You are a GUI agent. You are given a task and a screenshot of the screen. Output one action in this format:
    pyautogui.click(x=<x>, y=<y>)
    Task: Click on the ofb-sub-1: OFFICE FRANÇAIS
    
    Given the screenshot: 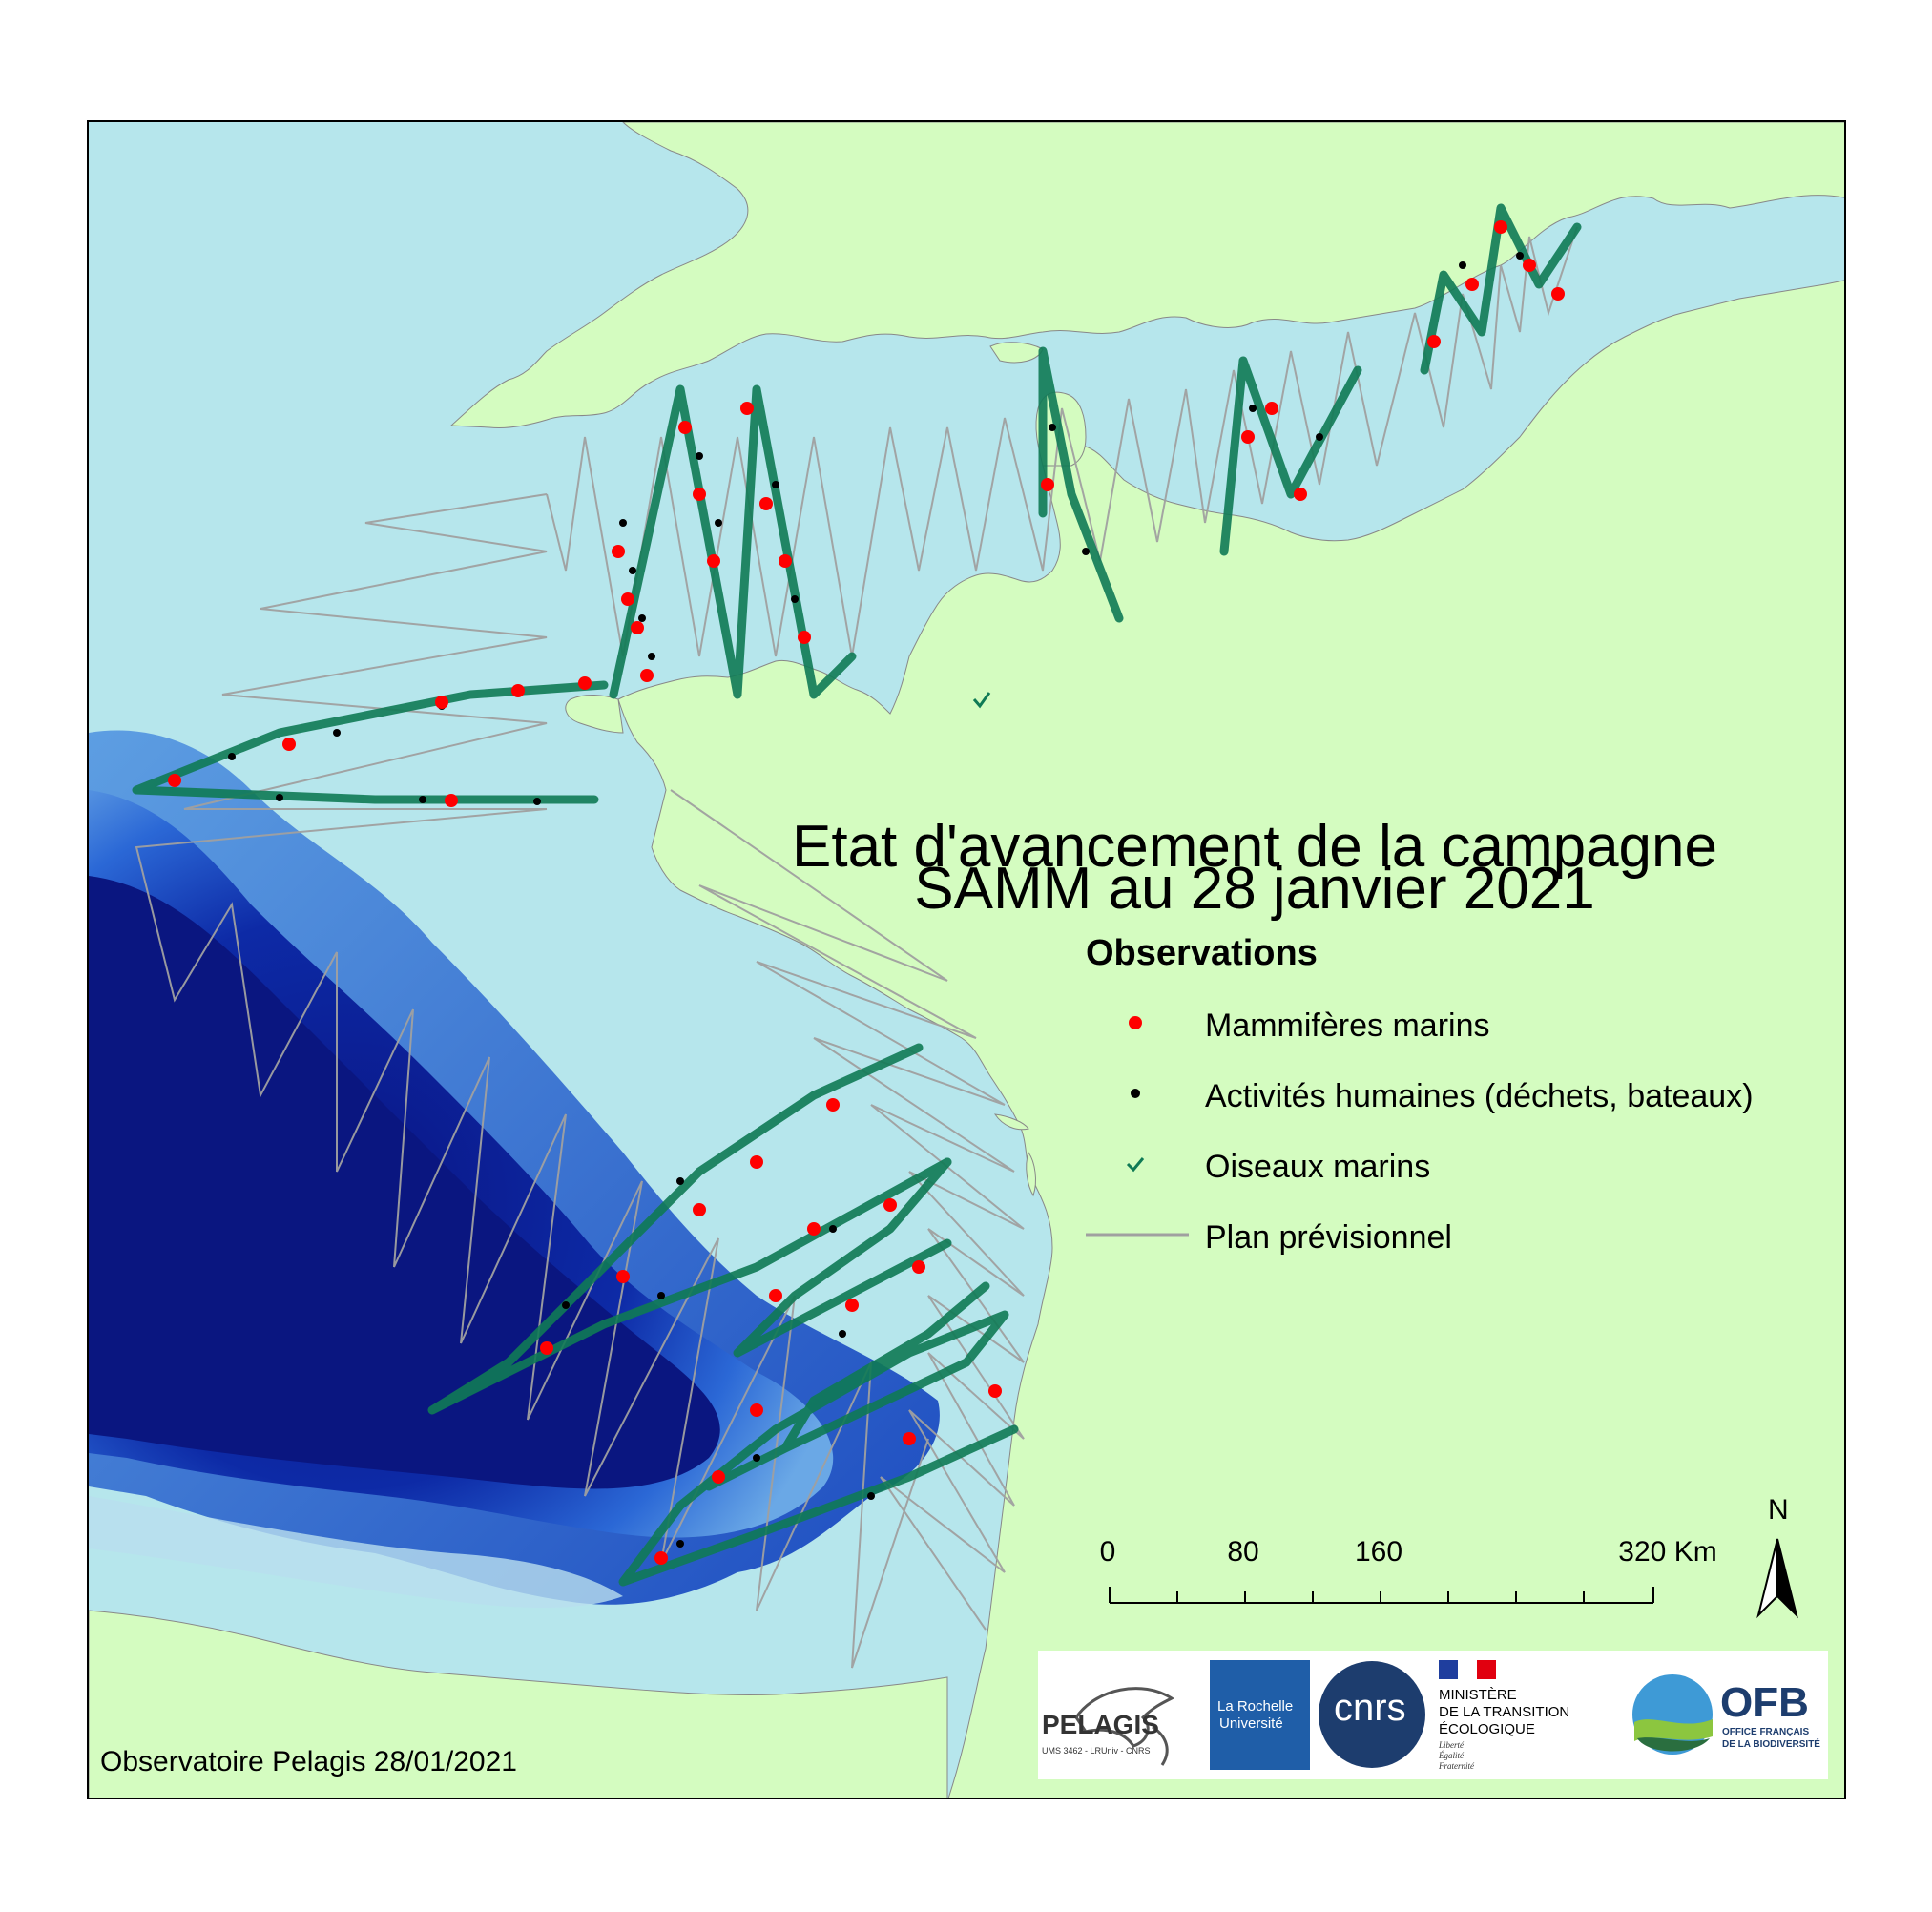 What is the action you would take?
    pyautogui.click(x=1766, y=1732)
    